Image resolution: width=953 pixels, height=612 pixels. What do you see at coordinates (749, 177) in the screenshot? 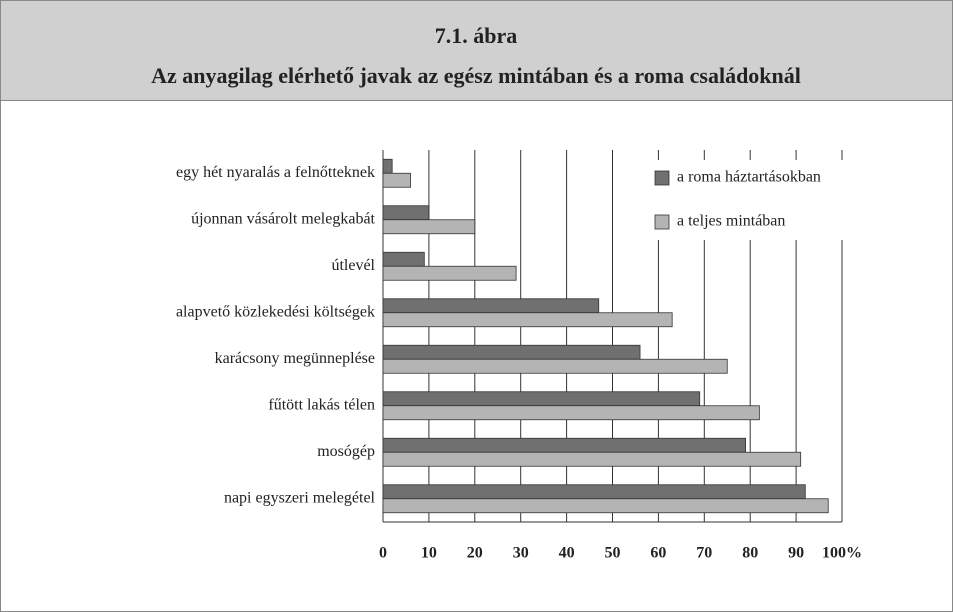
I see `legend-label: a roma háztartásokban` at bounding box center [749, 177].